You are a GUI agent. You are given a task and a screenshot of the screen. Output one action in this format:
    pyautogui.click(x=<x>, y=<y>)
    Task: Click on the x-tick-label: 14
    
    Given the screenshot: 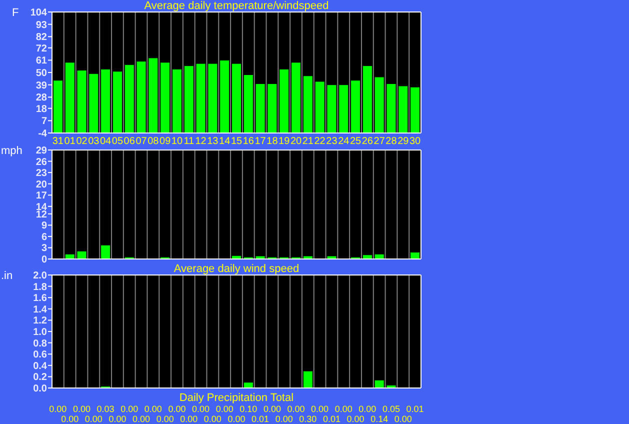 What is the action you would take?
    pyautogui.click(x=225, y=141)
    